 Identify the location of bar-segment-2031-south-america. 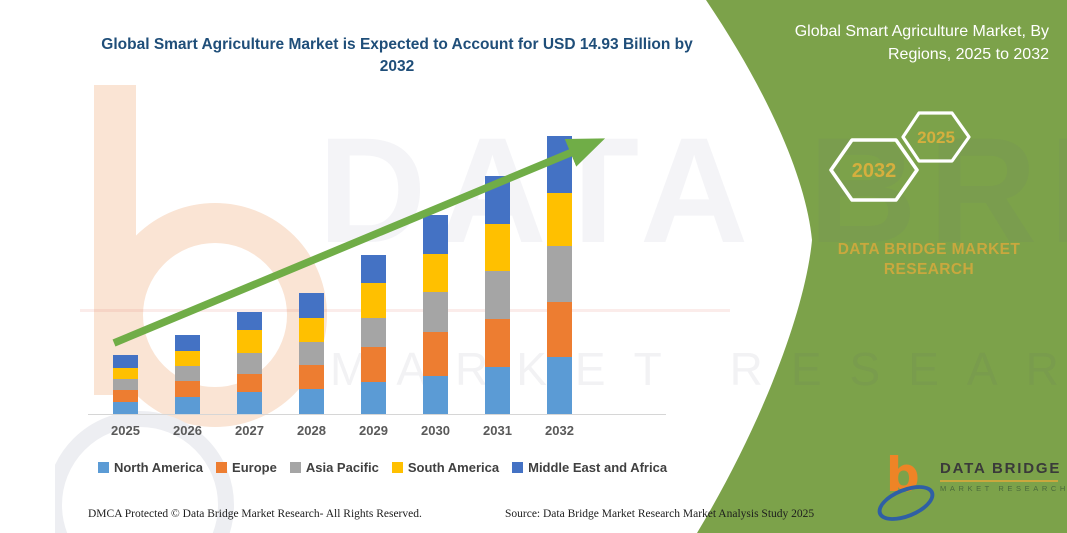
(497, 247).